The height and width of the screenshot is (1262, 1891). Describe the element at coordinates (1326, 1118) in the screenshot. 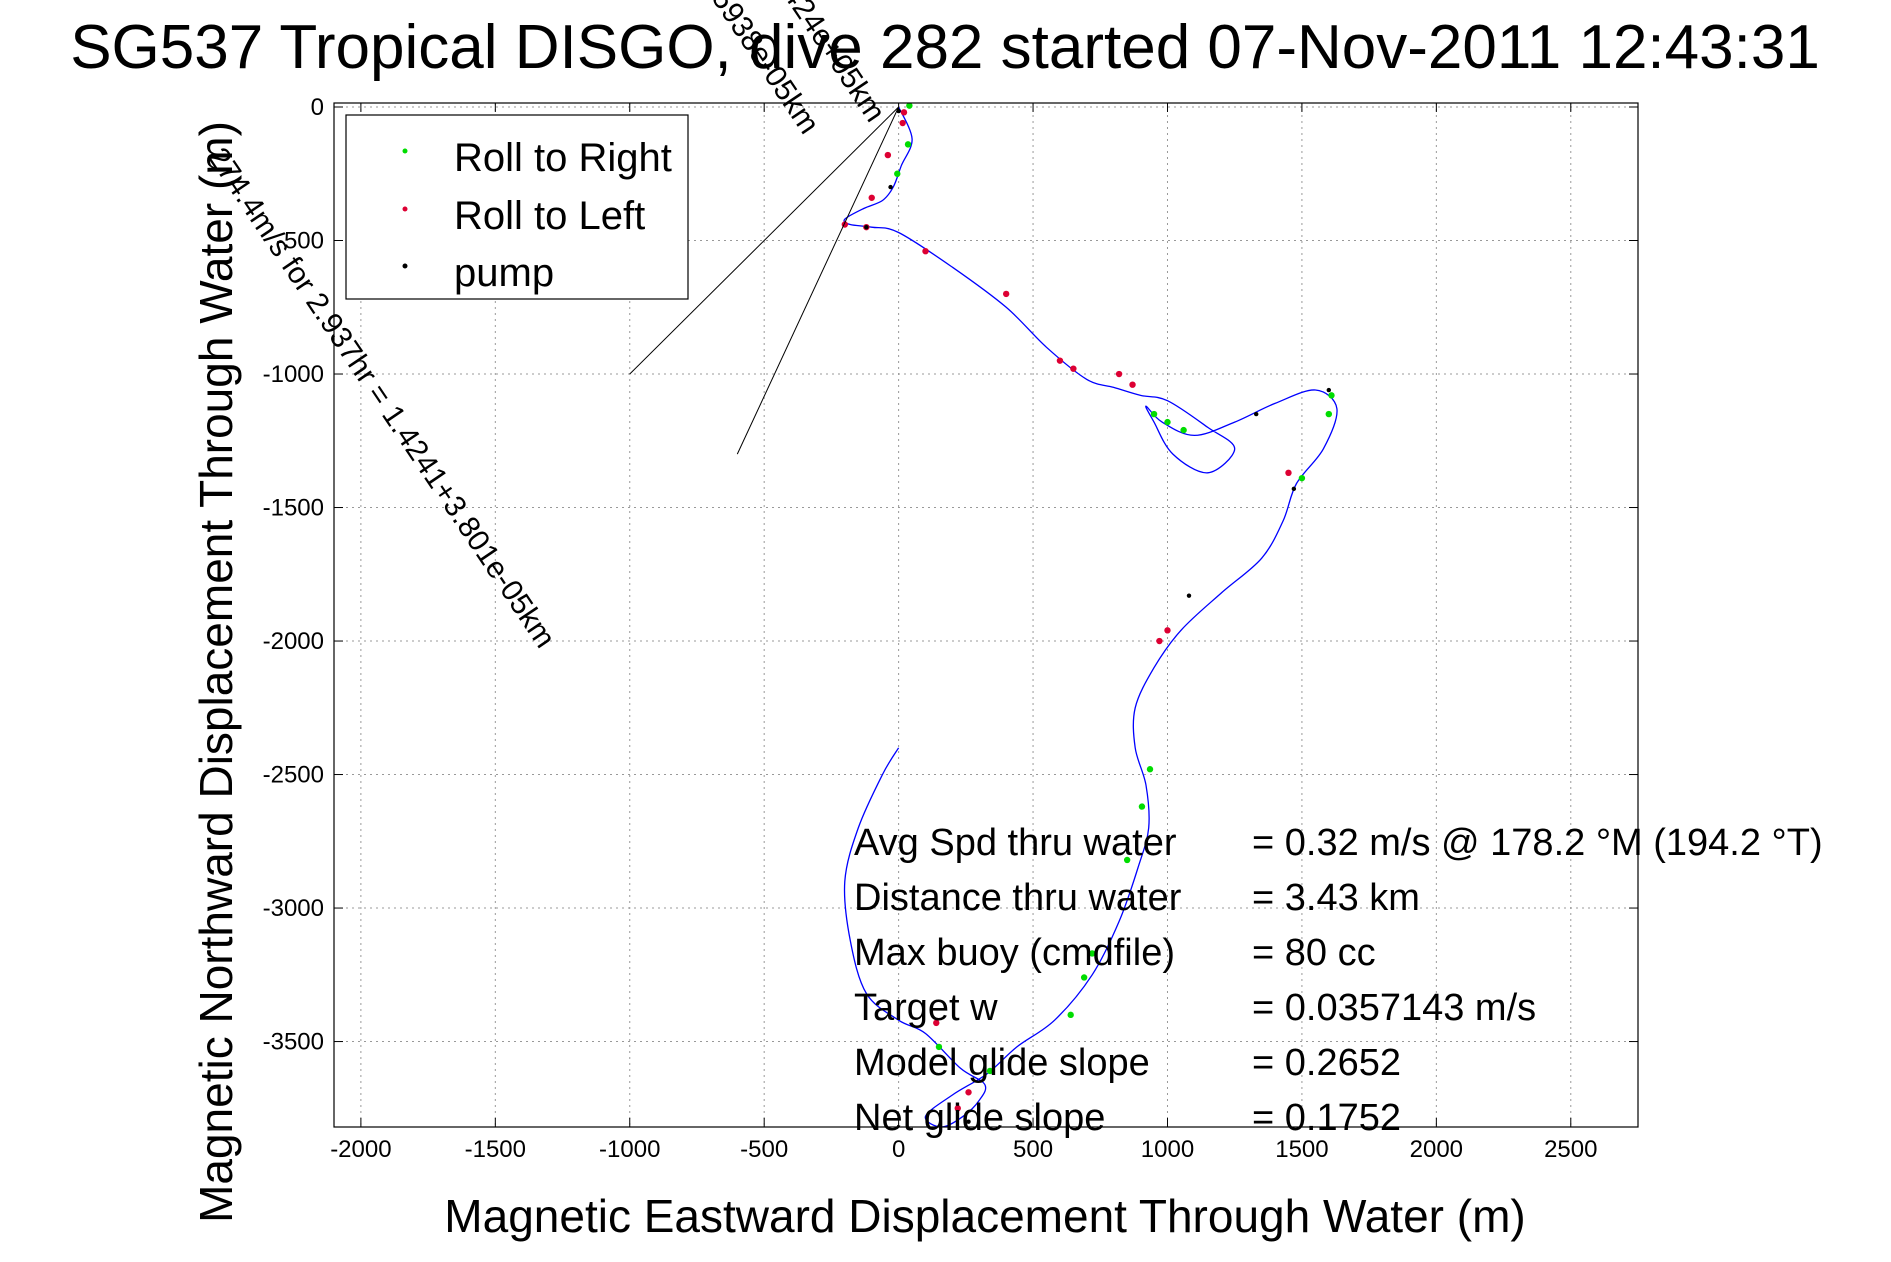

I see `stat-value: = 0.1752` at that location.